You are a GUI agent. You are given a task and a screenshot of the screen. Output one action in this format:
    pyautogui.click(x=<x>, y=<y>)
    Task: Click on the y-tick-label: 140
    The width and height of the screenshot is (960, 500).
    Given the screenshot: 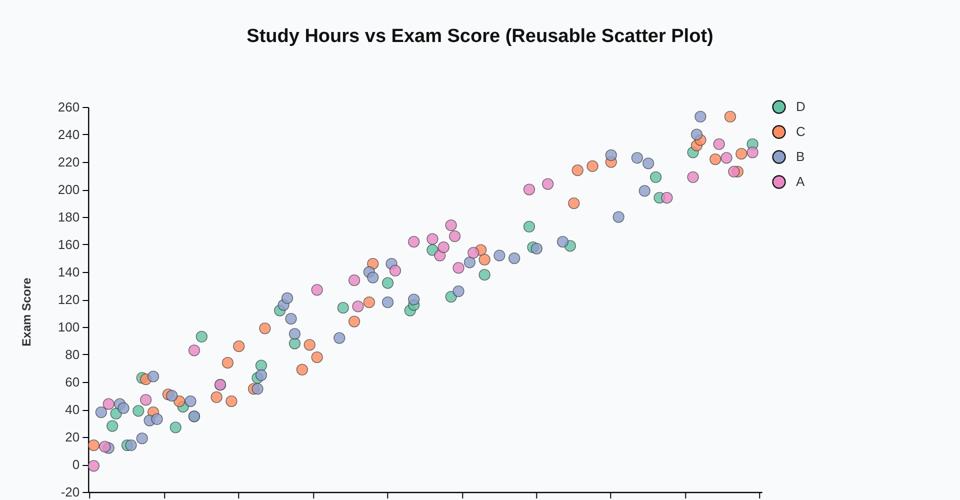 What is the action you would take?
    pyautogui.click(x=69, y=272)
    